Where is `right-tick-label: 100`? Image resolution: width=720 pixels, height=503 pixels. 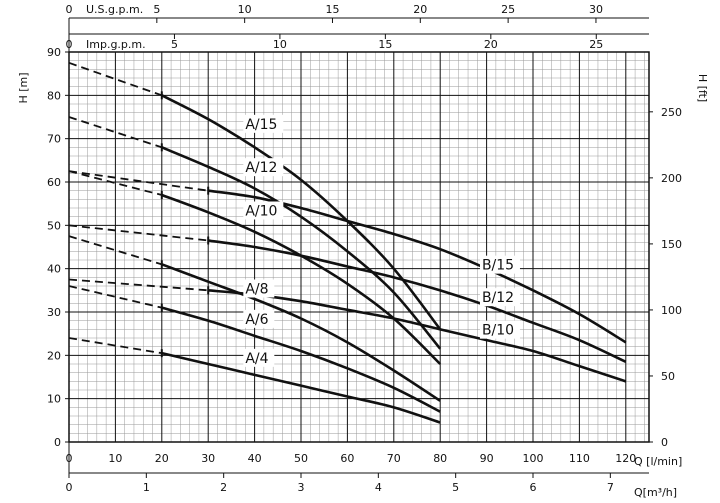
right-tick-label: 100 is located at coordinates (671, 310).